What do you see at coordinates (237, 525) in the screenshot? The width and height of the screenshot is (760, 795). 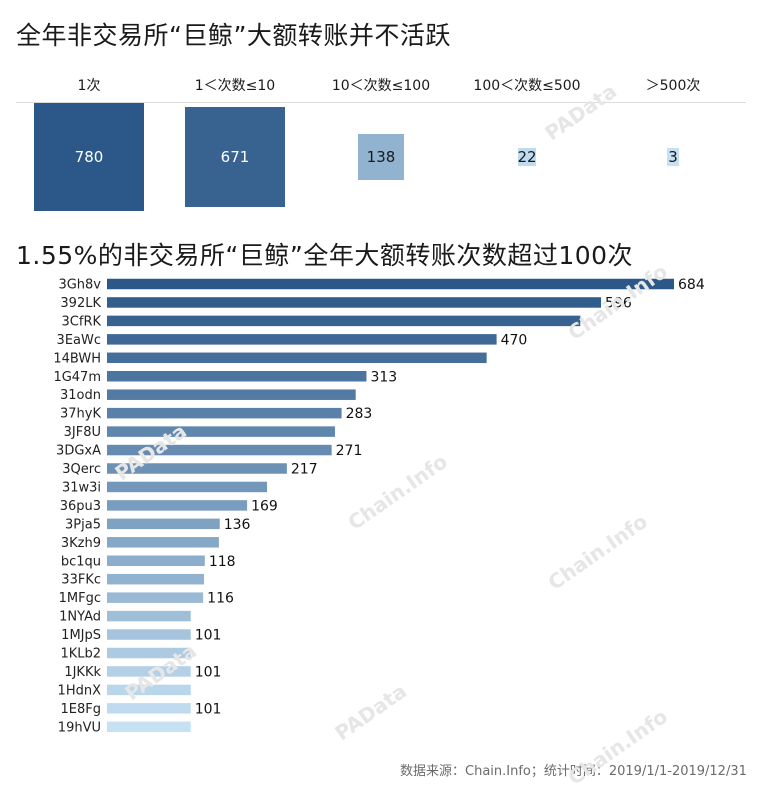 I see `data-label-13: 136` at bounding box center [237, 525].